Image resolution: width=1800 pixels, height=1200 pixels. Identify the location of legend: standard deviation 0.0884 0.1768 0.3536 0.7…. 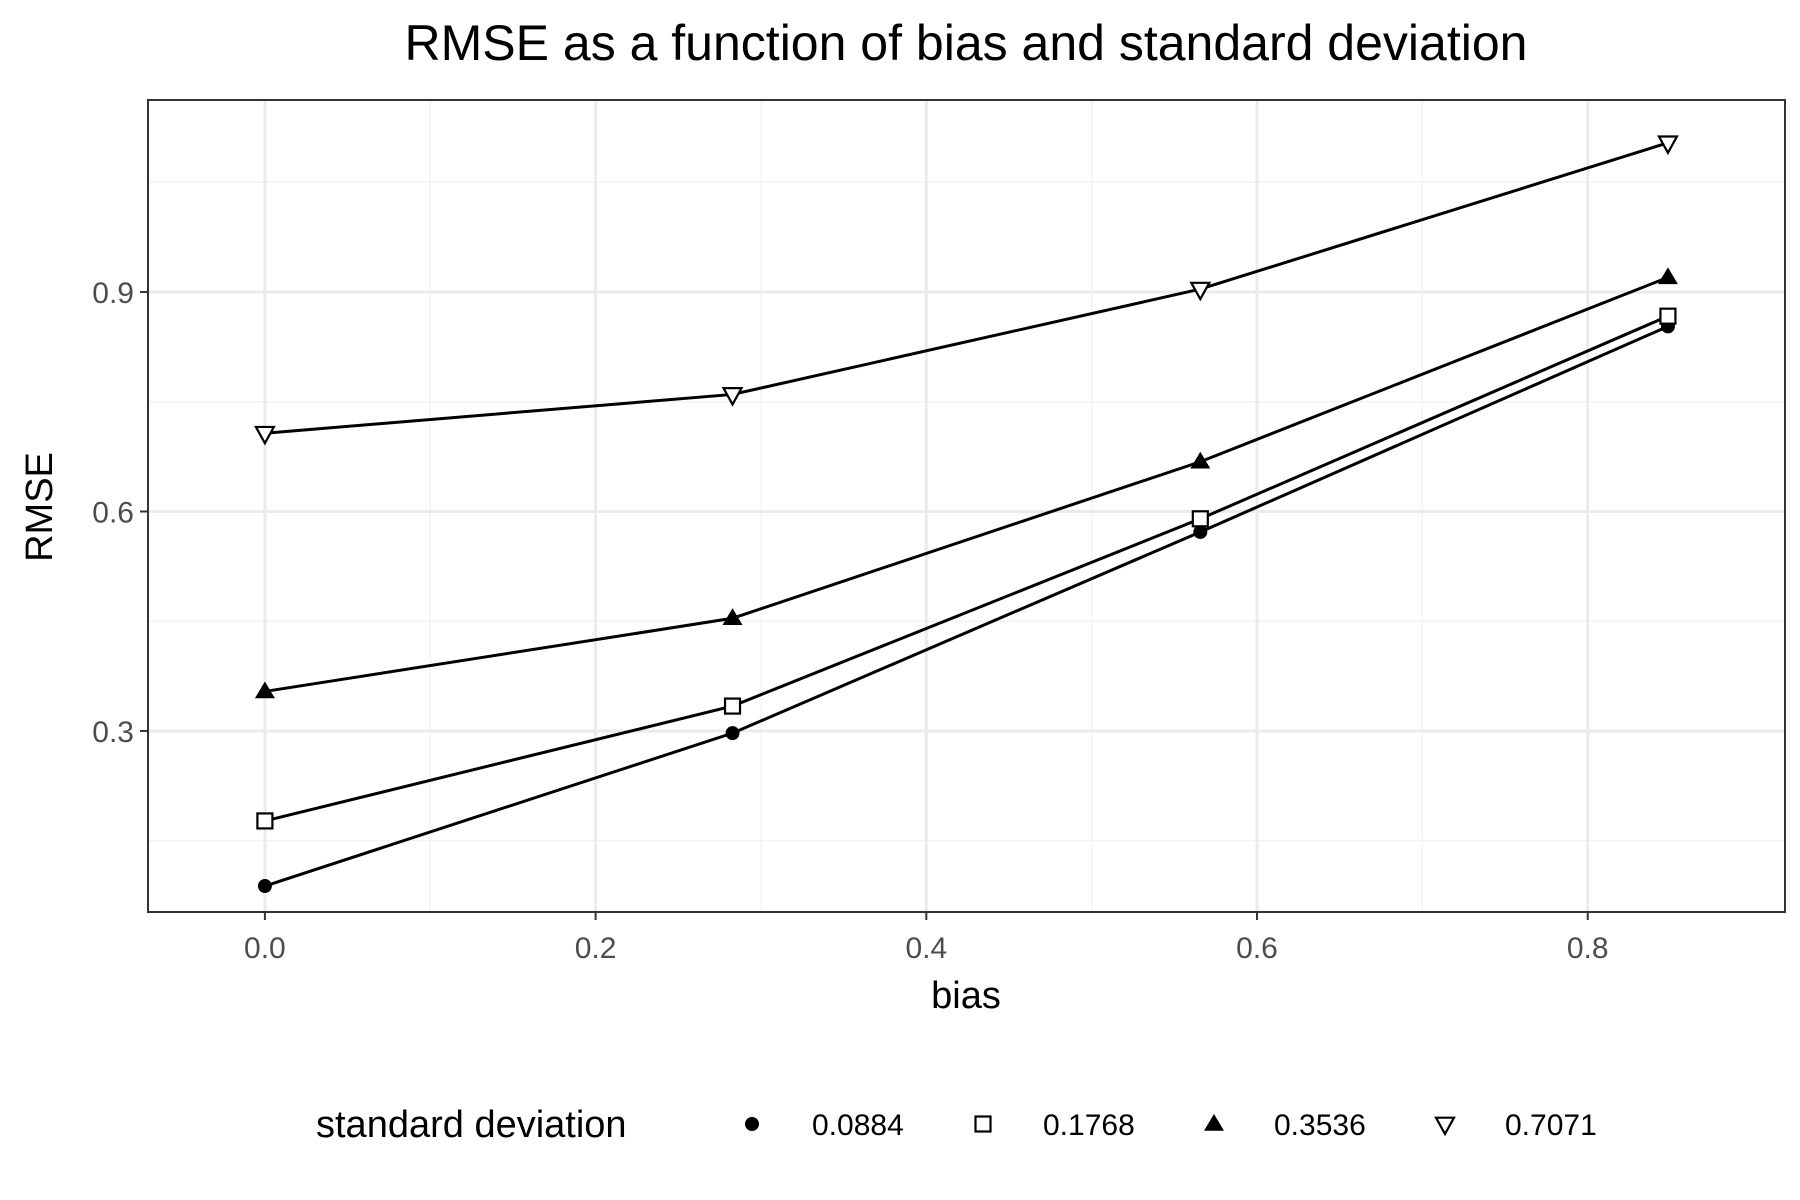
(956, 1125).